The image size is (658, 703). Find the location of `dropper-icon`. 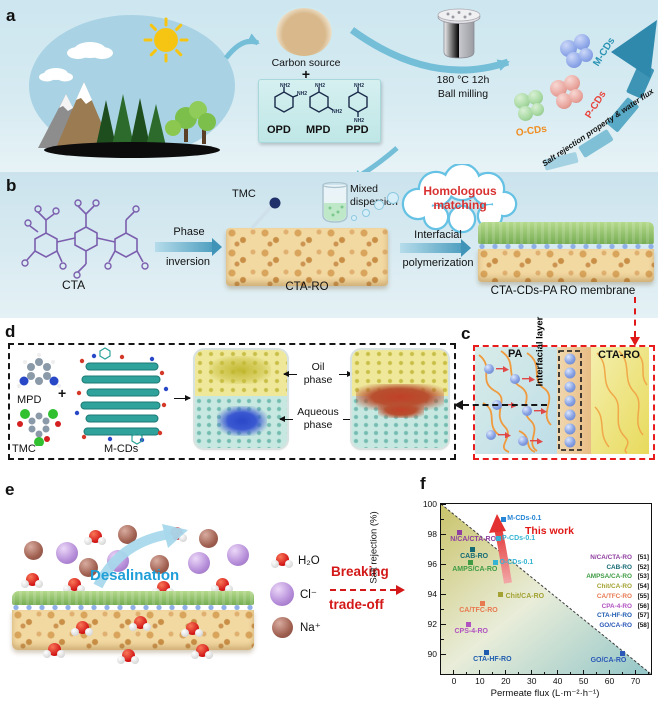

dropper-icon is located at coordinates (265, 213).